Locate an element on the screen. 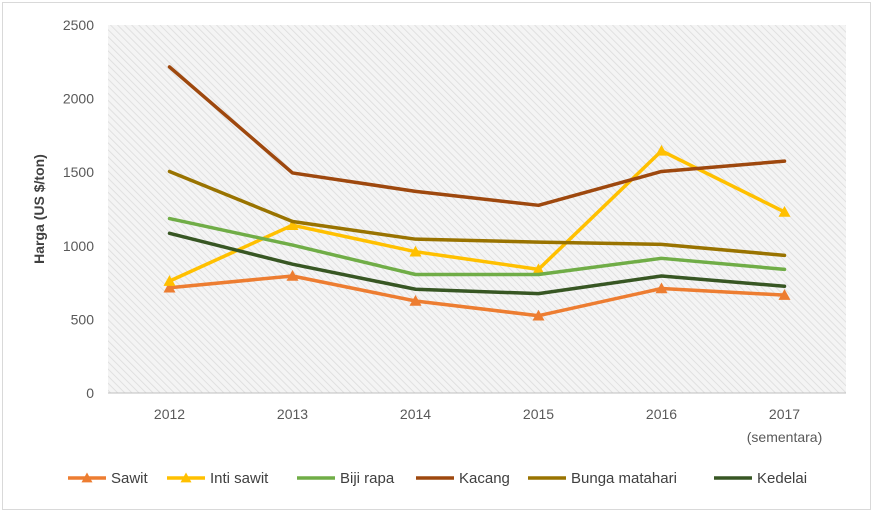 This screenshot has width=875, height=514. legend-label: Kedelai is located at coordinates (782, 478).